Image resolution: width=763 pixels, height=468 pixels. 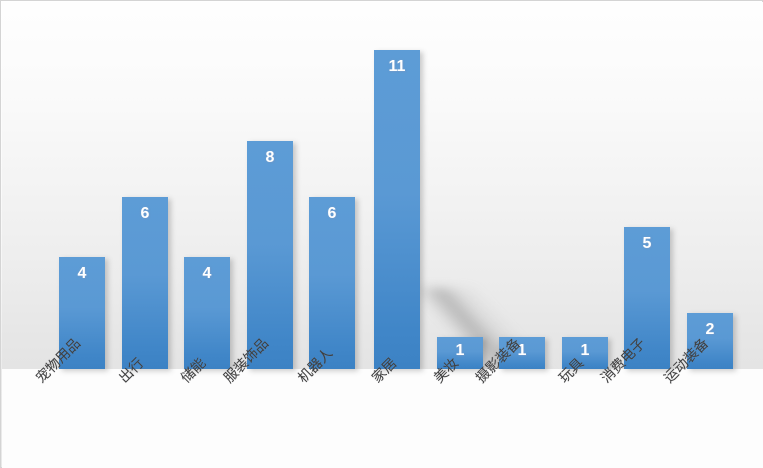 What do you see at coordinates (647, 298) in the screenshot?
I see `bar: 5` at bounding box center [647, 298].